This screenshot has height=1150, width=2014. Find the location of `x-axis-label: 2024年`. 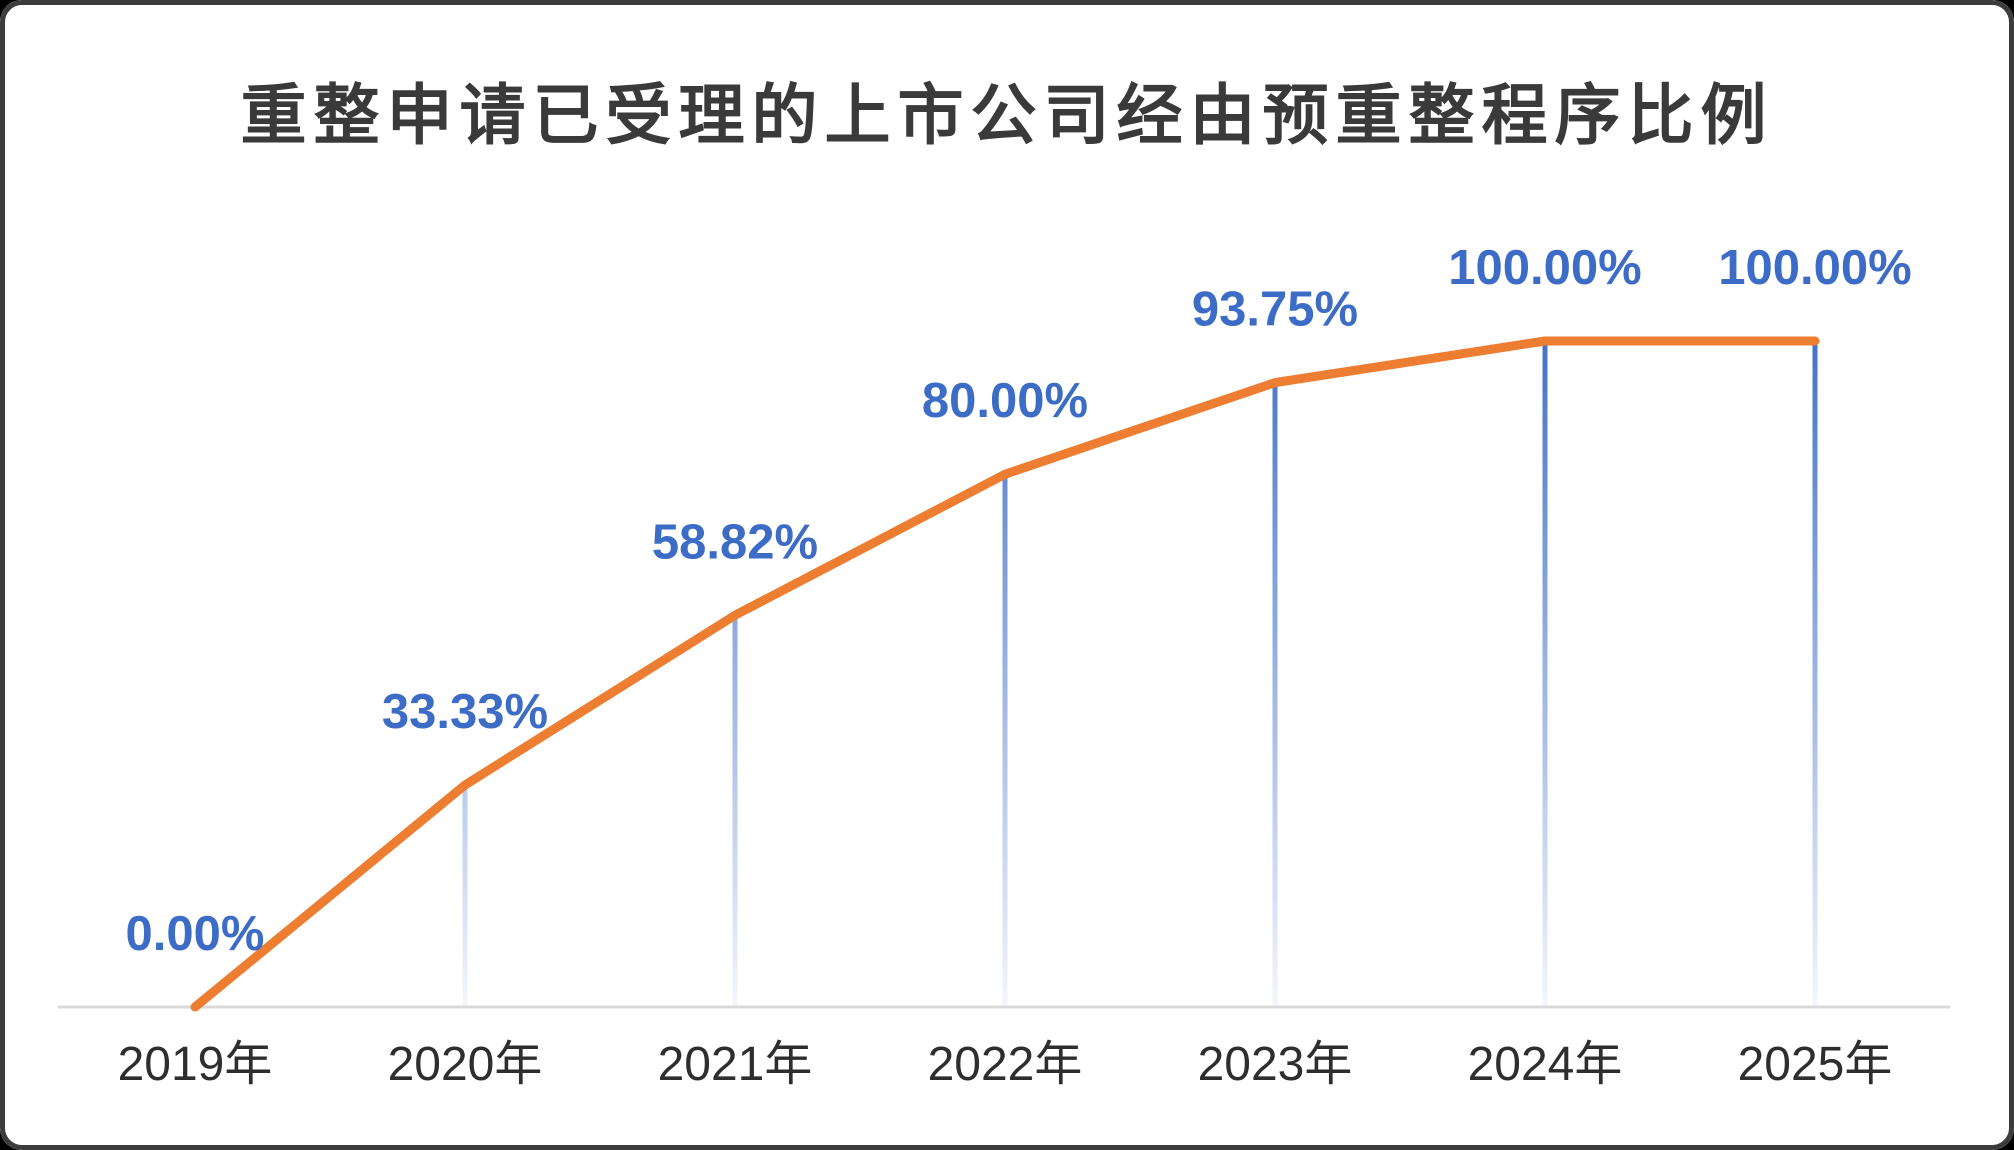

x-axis-label: 2024年 is located at coordinates (1545, 1064).